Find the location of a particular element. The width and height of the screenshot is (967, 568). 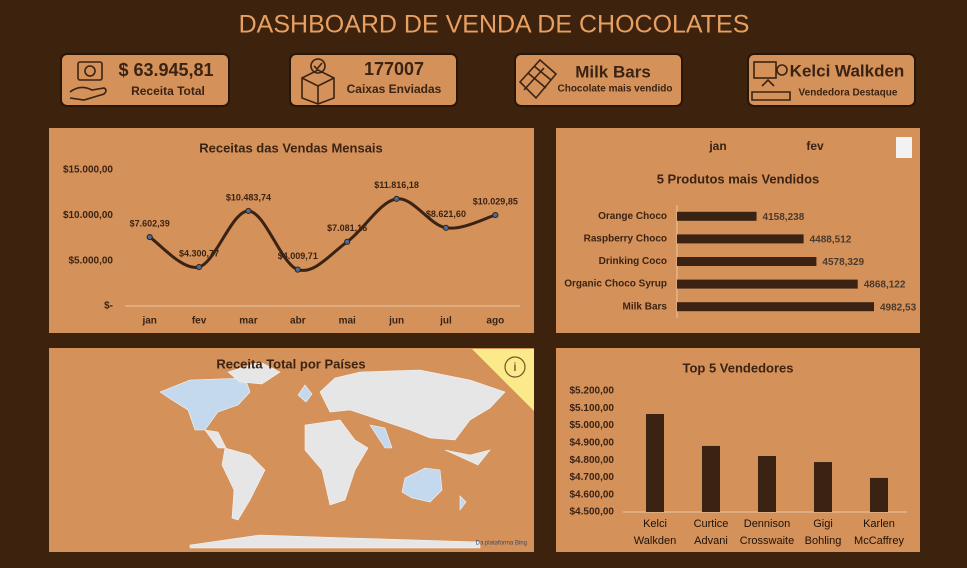

y-tick-label: $- is located at coordinates (108, 306).